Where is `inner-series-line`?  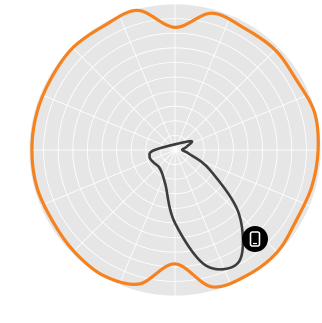
inner-series-line is located at coordinates (196, 205).